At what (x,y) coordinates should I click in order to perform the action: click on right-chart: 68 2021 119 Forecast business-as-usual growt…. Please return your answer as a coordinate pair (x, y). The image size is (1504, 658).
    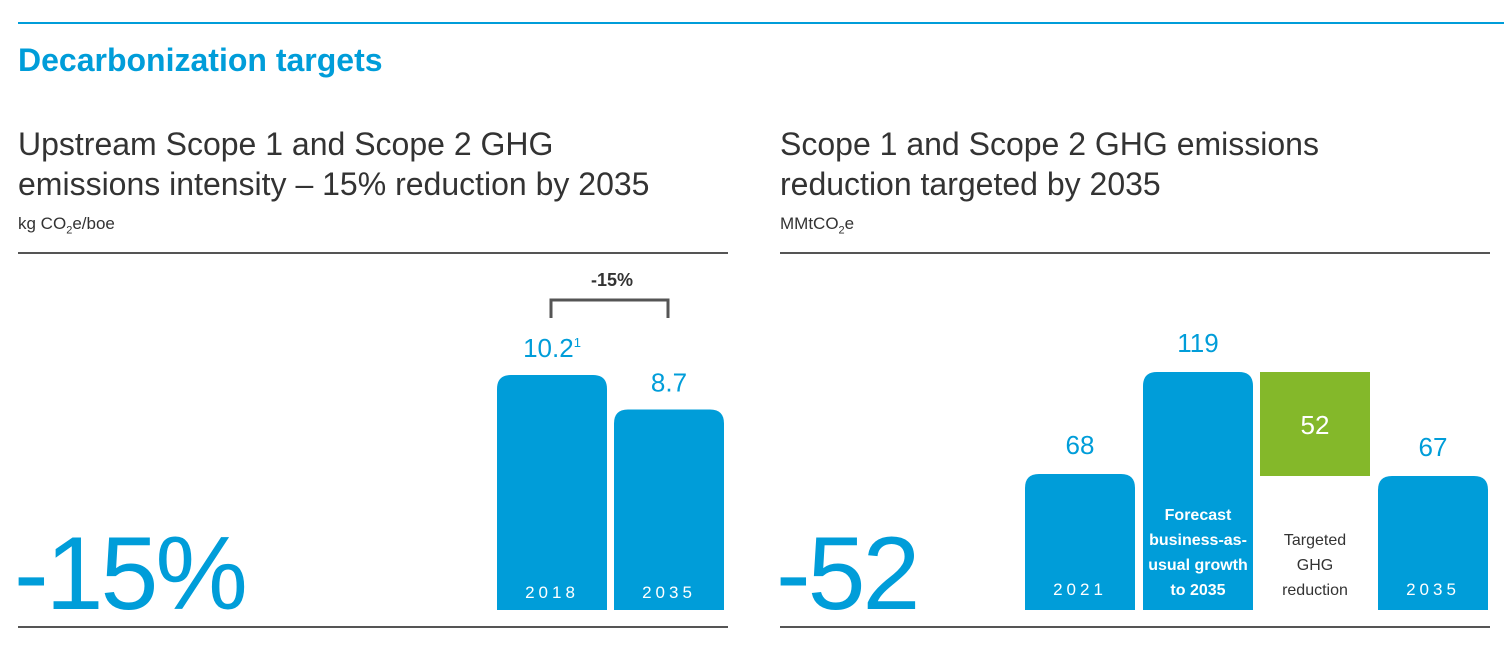
    Looking at the image, I should click on (1256, 469).